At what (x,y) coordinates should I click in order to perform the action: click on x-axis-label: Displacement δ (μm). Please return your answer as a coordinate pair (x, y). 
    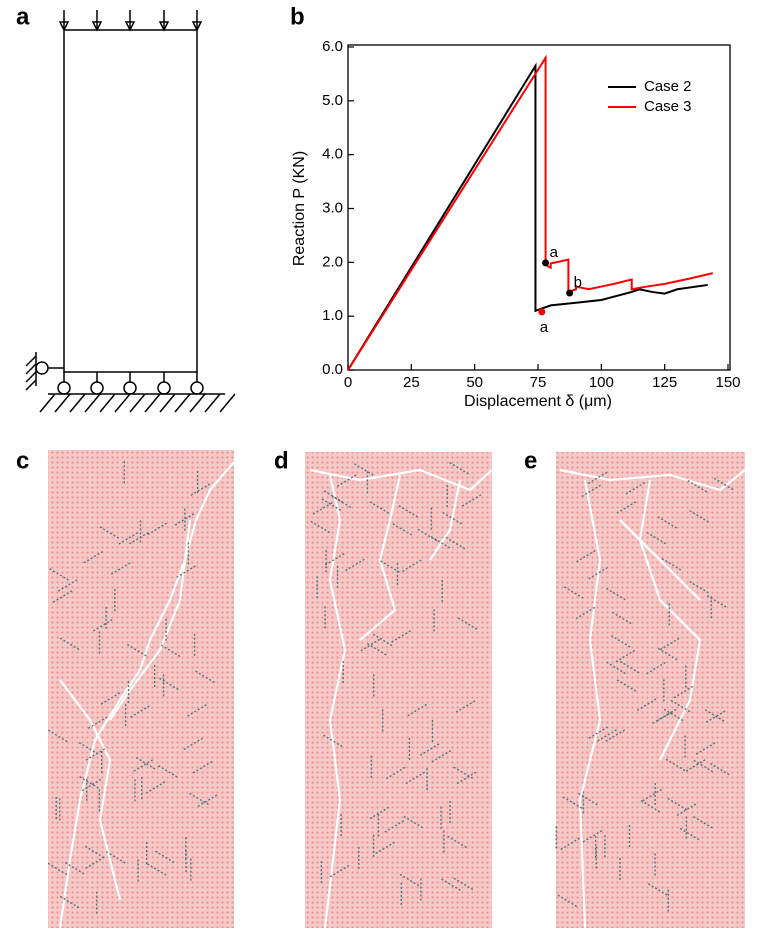
    Looking at the image, I should click on (538, 401).